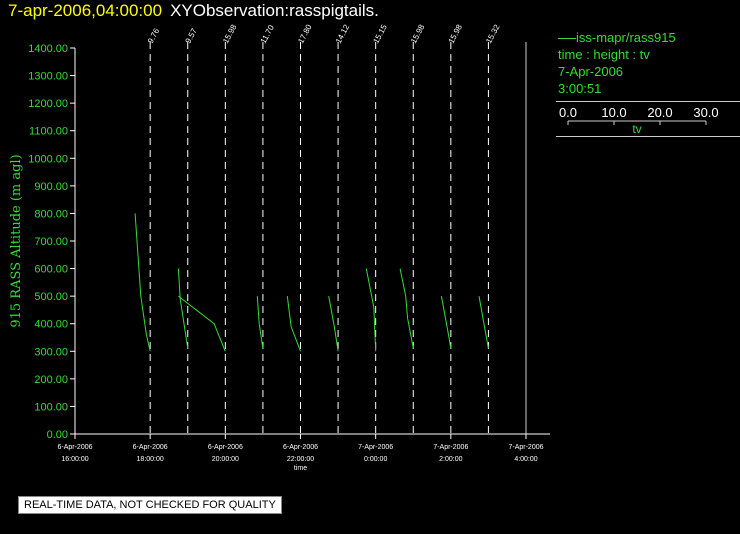  I want to click on y-tick-label: 500.00, so click(51, 297).